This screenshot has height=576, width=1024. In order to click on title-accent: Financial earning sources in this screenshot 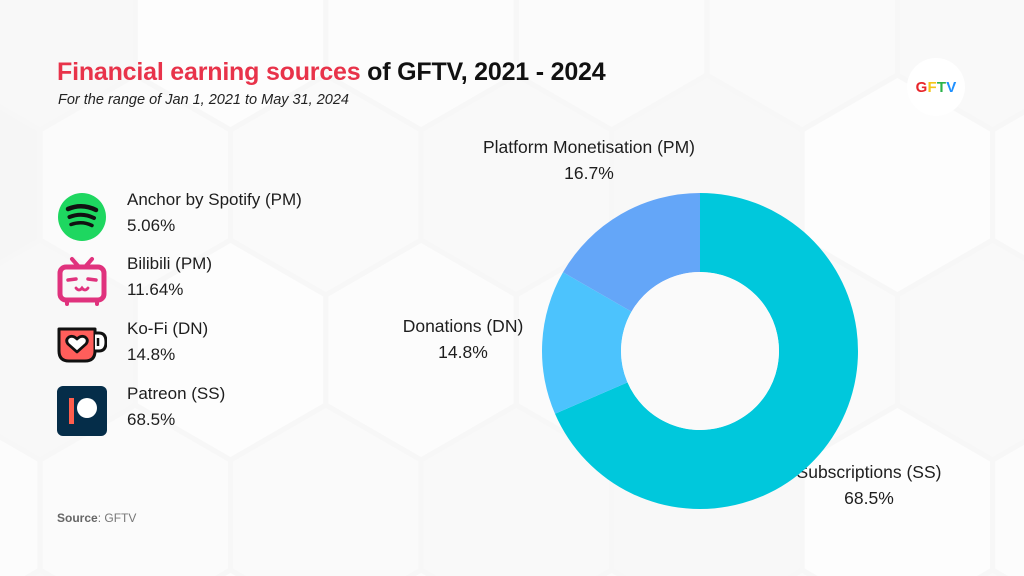, I will do `click(209, 72)`.